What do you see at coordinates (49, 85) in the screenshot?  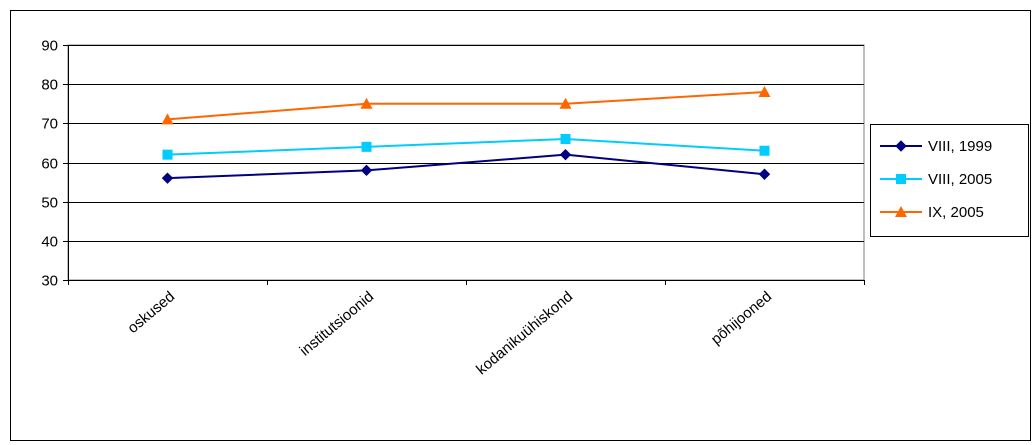 I see `y-tick-label: 80` at bounding box center [49, 85].